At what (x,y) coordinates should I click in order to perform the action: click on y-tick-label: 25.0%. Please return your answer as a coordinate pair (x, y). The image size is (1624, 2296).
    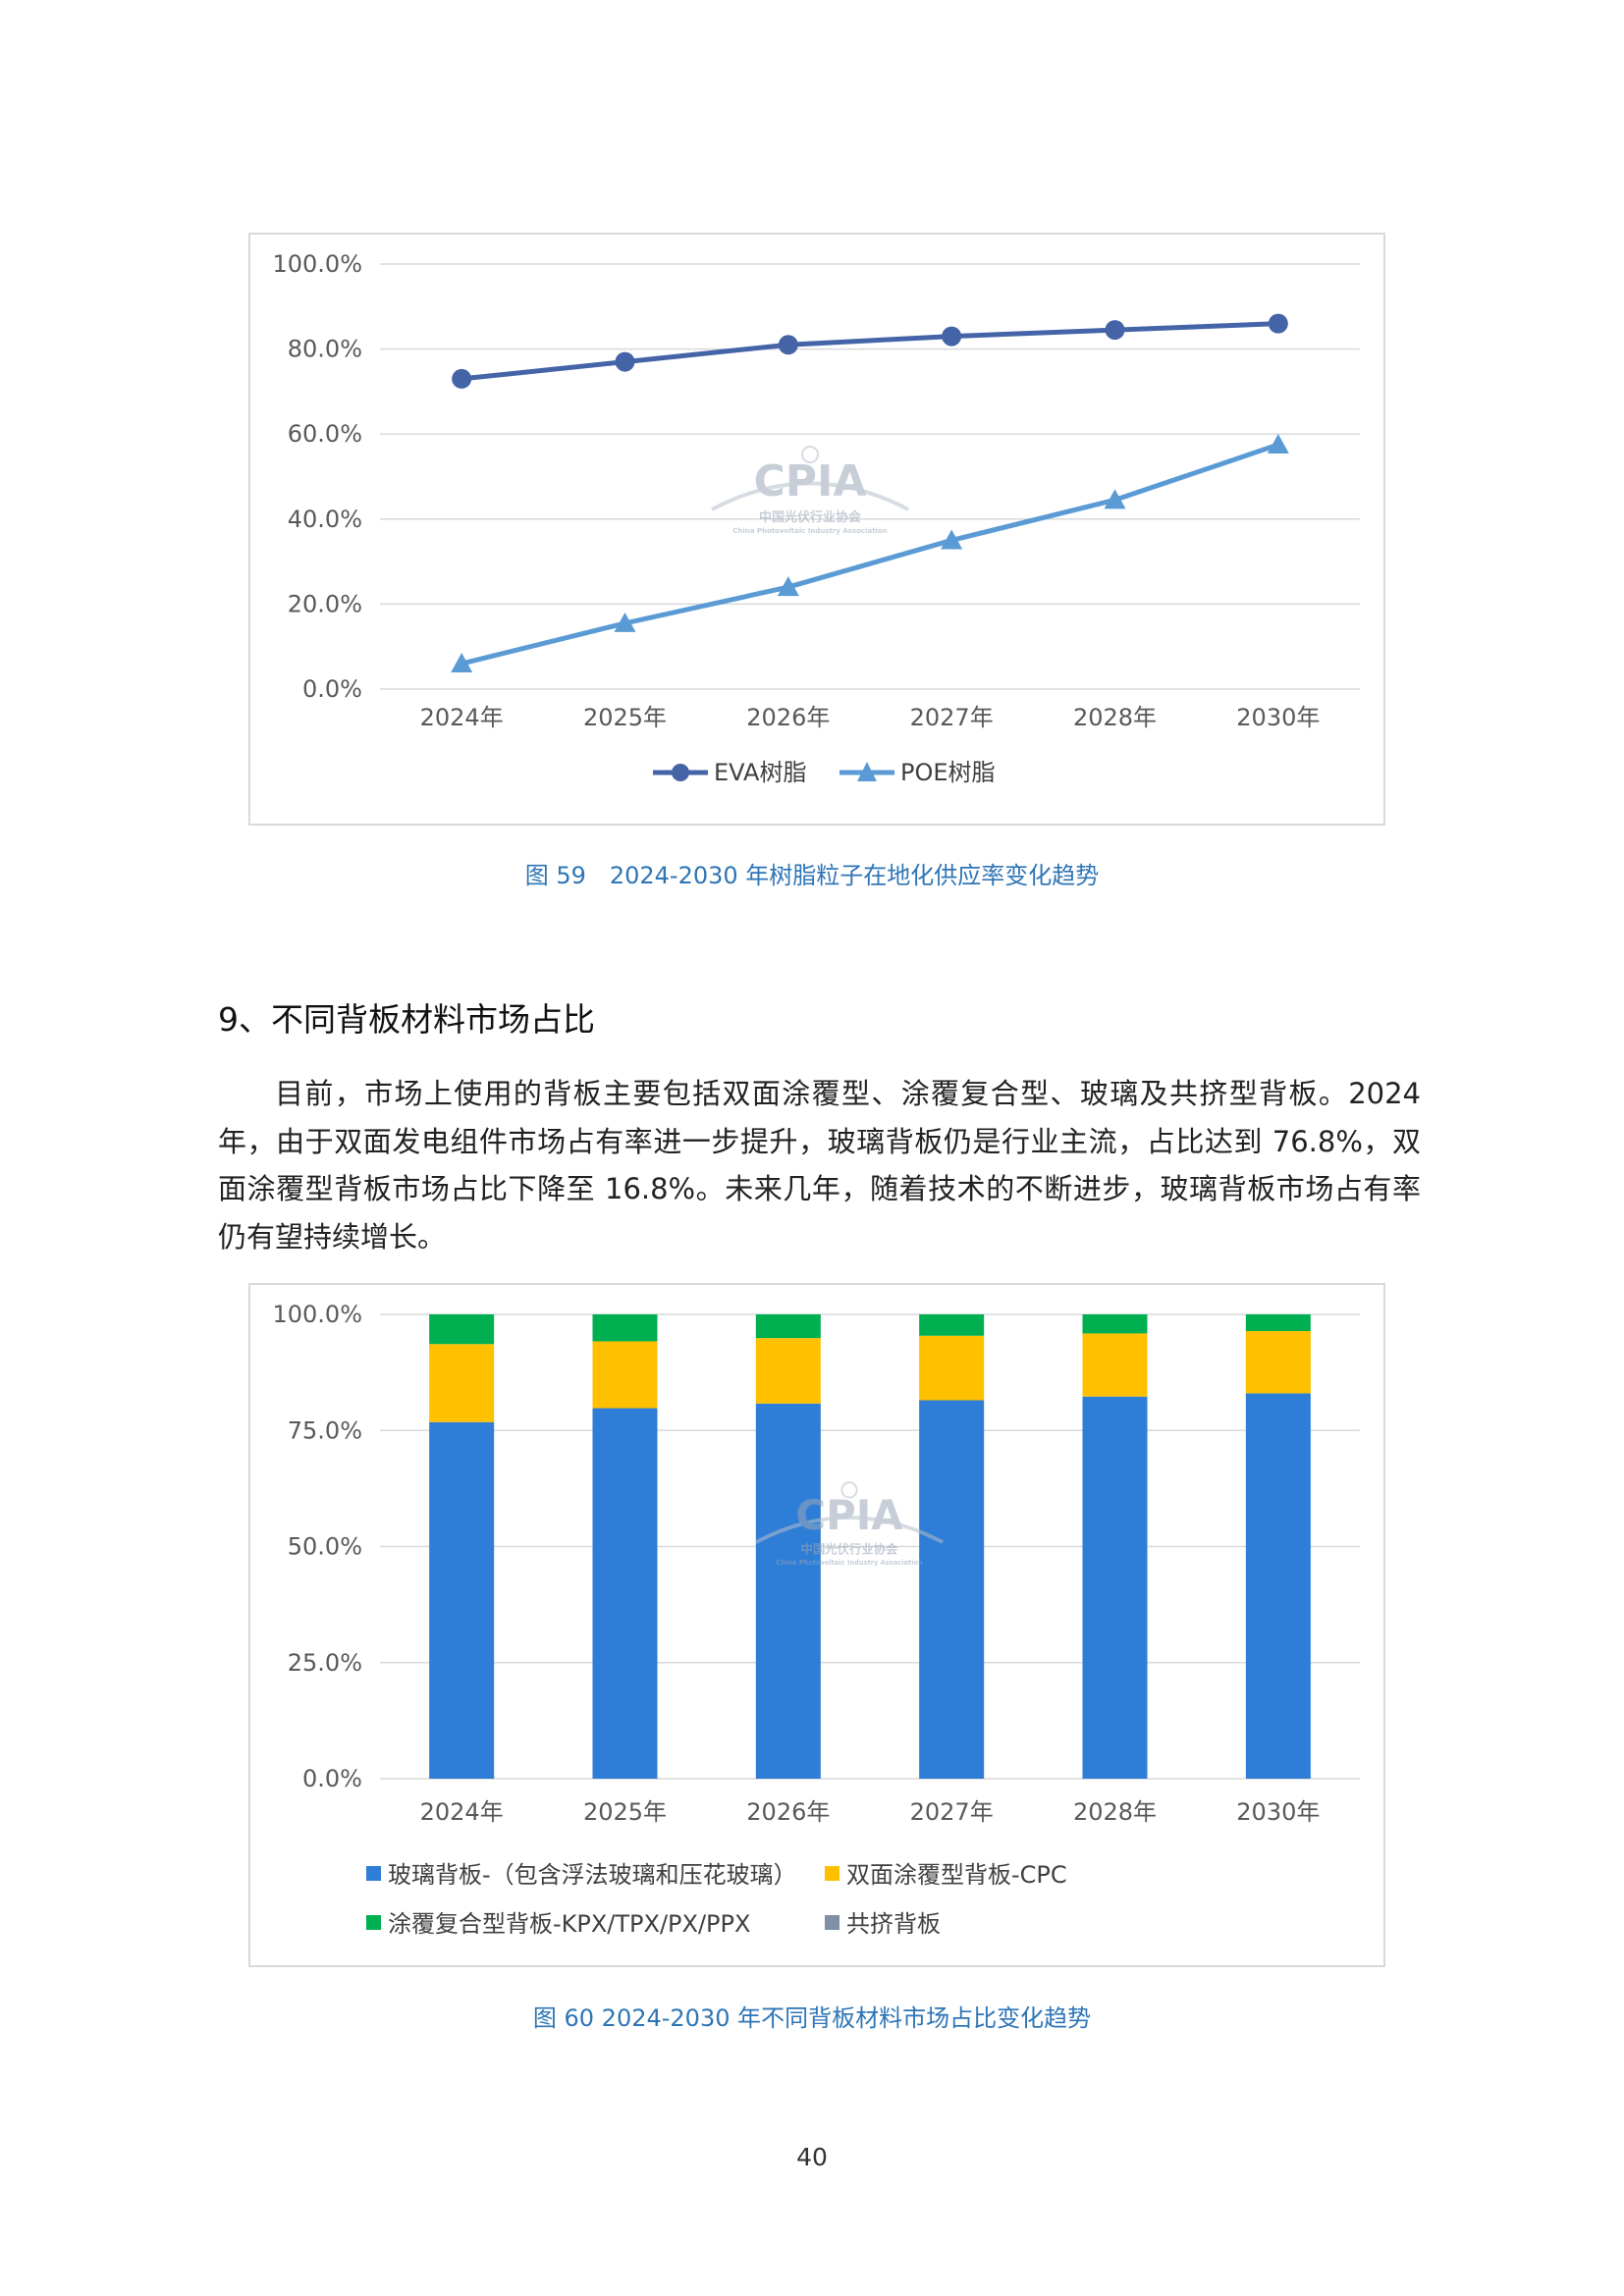
    Looking at the image, I should click on (325, 1663).